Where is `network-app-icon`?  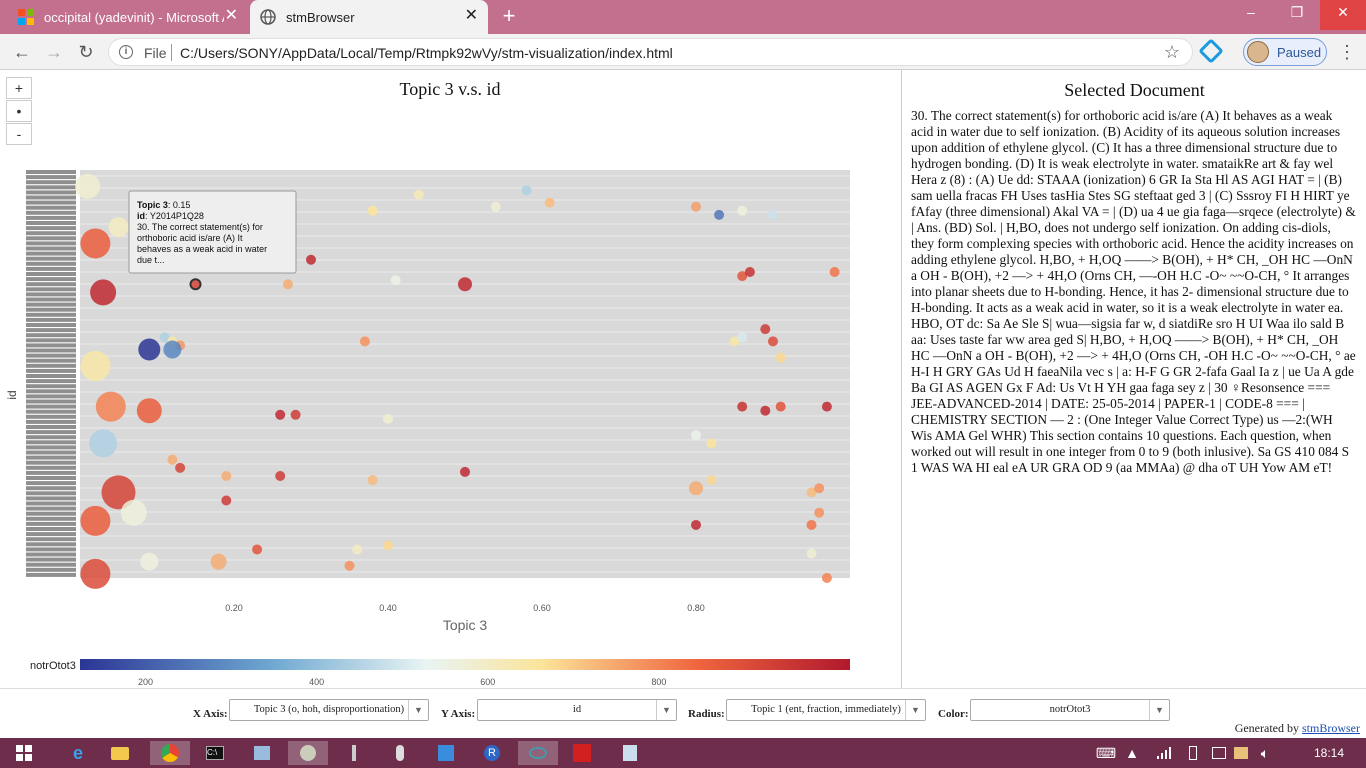
network-app-icon is located at coordinates (262, 753).